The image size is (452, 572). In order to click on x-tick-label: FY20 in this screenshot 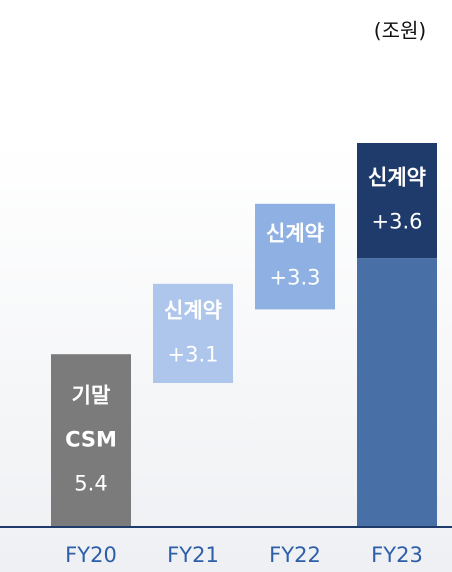, I will do `click(91, 555)`.